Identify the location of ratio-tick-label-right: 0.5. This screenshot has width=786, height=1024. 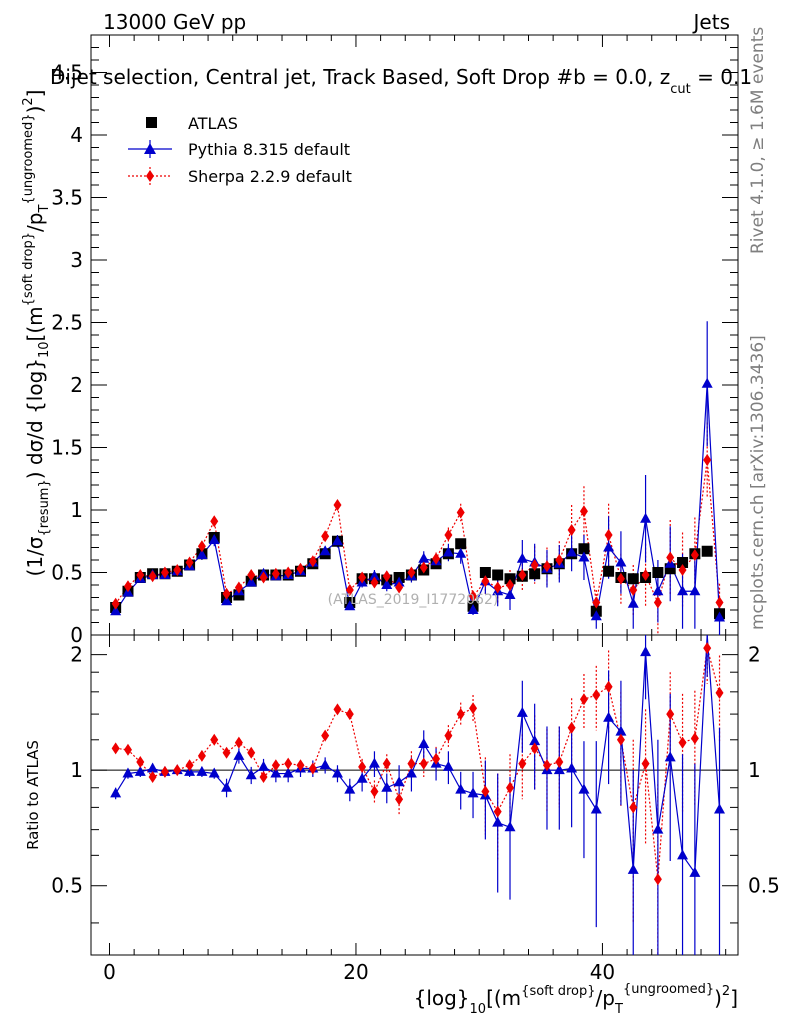
(764, 886).